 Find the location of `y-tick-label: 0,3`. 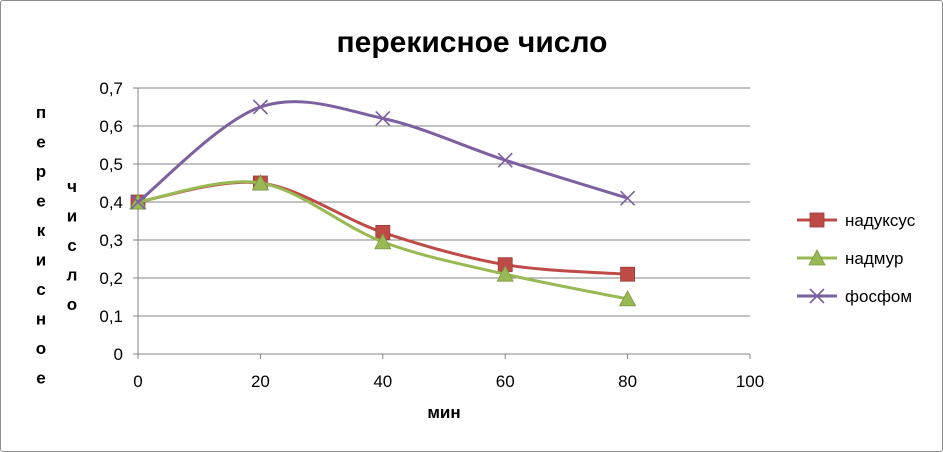

y-tick-label: 0,3 is located at coordinates (111, 240).